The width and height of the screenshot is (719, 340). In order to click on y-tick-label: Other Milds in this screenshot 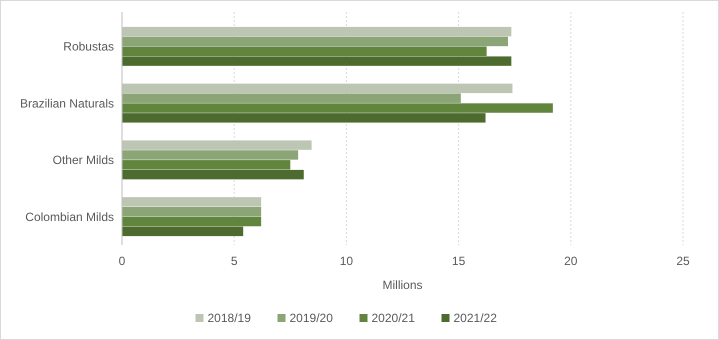, I will do `click(83, 160)`.